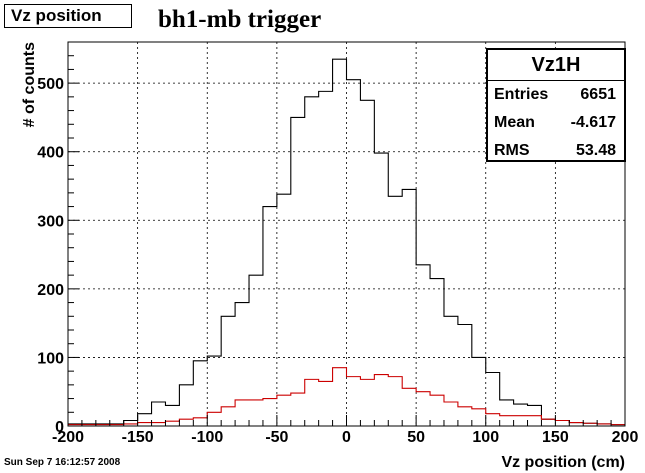 The image size is (645, 473). What do you see at coordinates (555, 437) in the screenshot?
I see `x-tick-label: 150` at bounding box center [555, 437].